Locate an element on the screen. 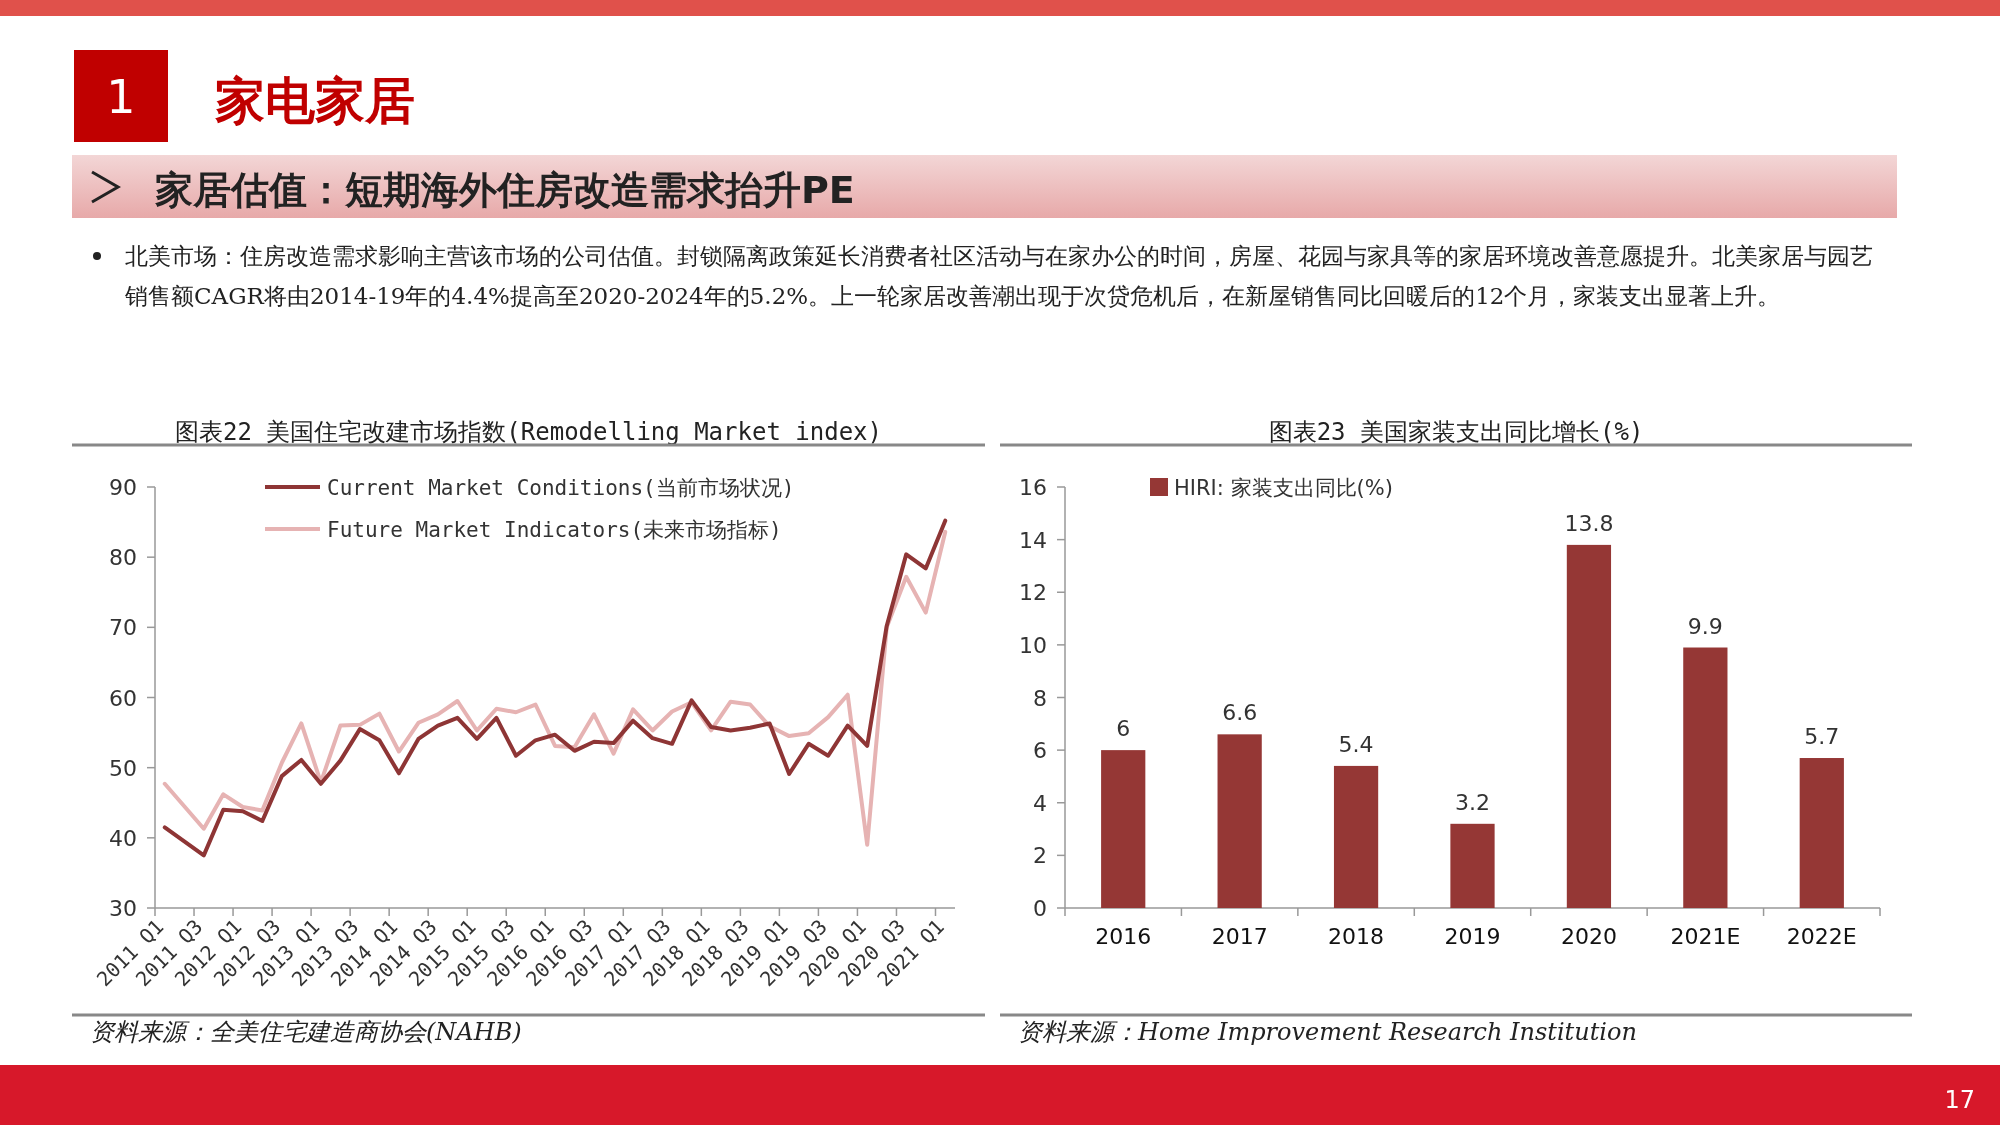  data-label: 6 is located at coordinates (1123, 729).